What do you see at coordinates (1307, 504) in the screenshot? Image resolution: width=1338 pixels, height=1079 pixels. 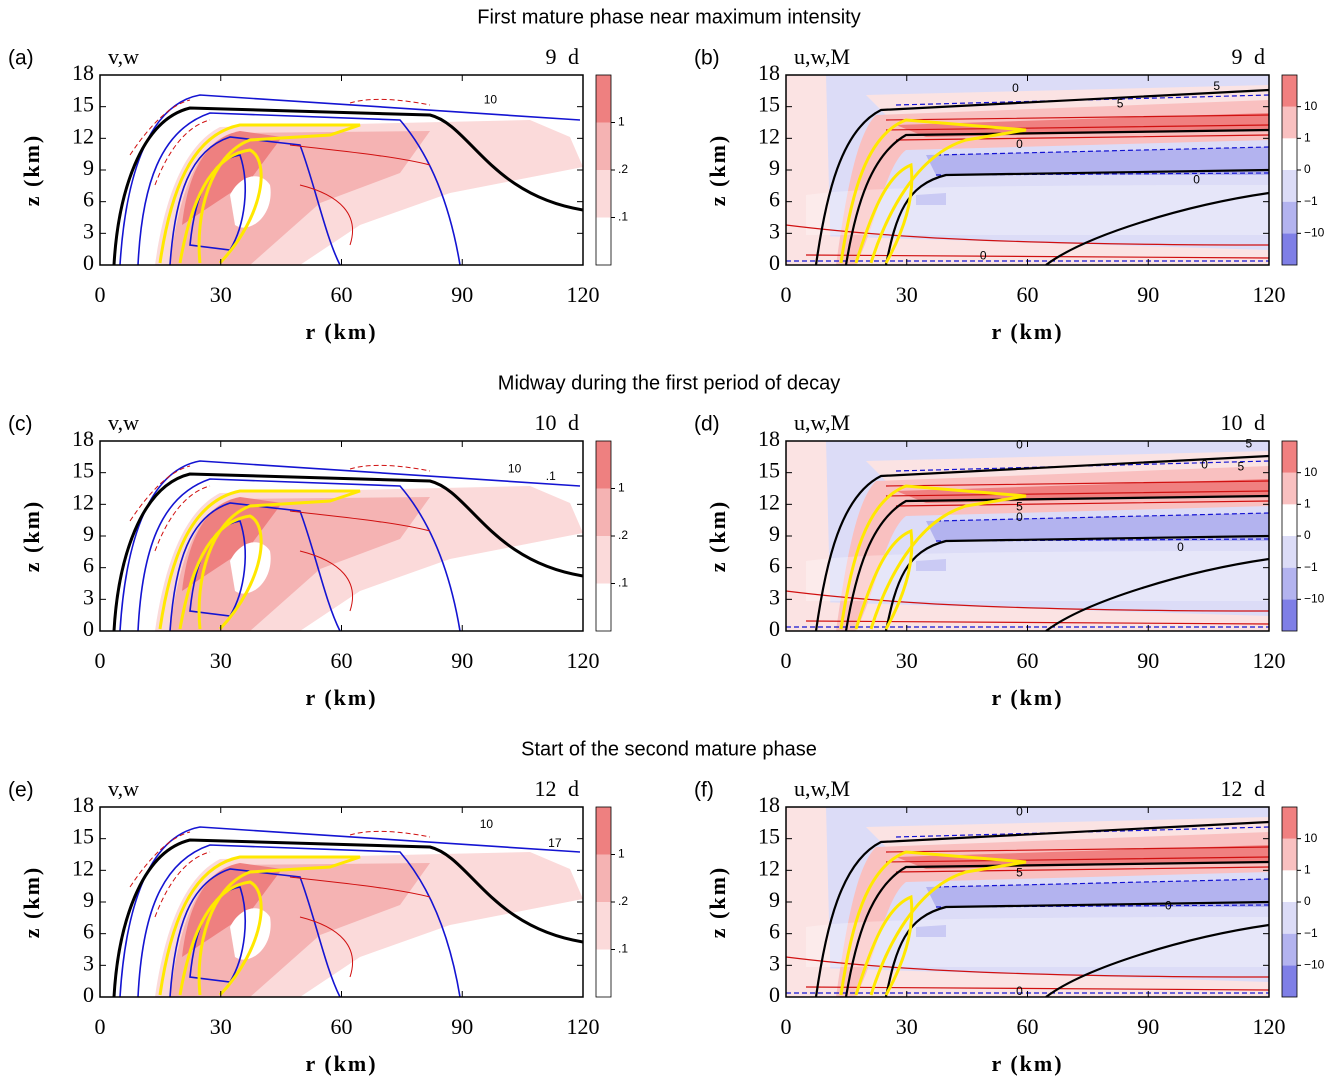 I see `colorbar-tick-label: 1` at bounding box center [1307, 504].